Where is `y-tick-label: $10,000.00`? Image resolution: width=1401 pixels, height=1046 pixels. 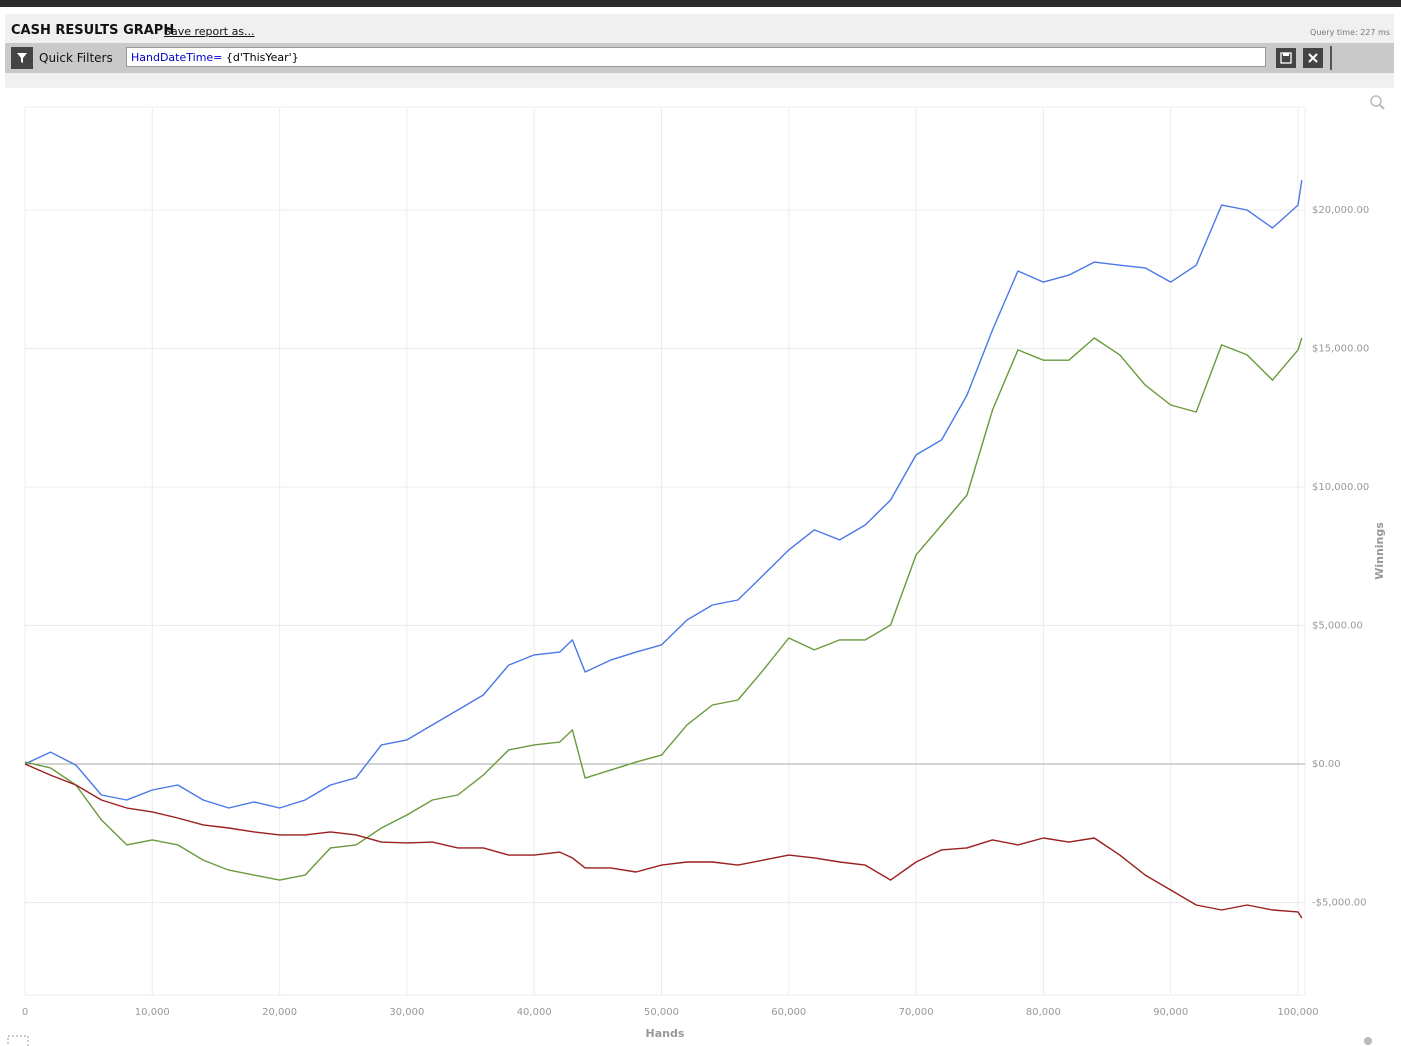
y-tick-label: $10,000.00 is located at coordinates (1340, 487).